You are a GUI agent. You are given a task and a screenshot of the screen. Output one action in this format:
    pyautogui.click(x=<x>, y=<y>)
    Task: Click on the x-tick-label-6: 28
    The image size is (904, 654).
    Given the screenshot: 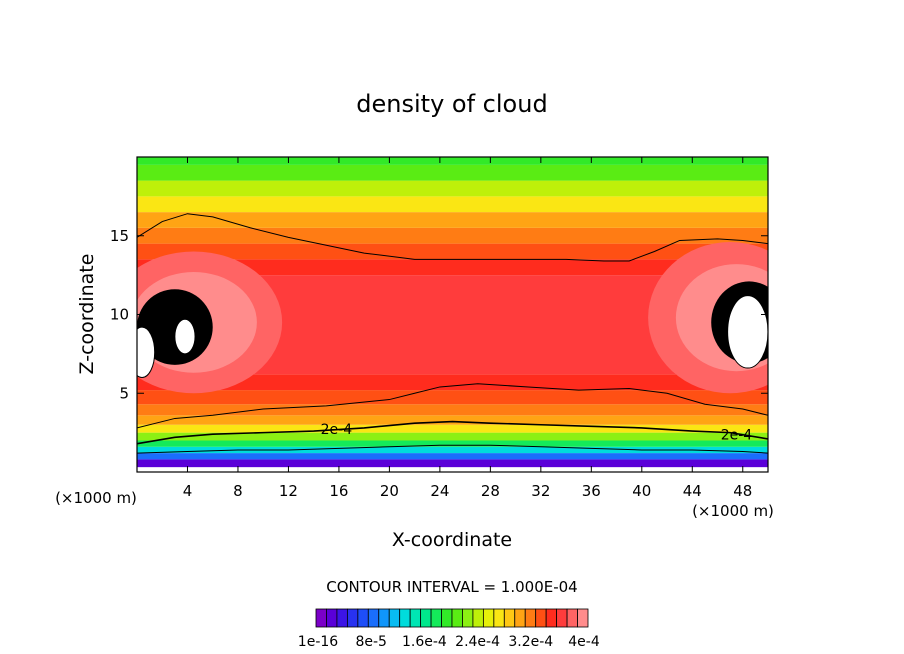 What is the action you would take?
    pyautogui.click(x=490, y=491)
    